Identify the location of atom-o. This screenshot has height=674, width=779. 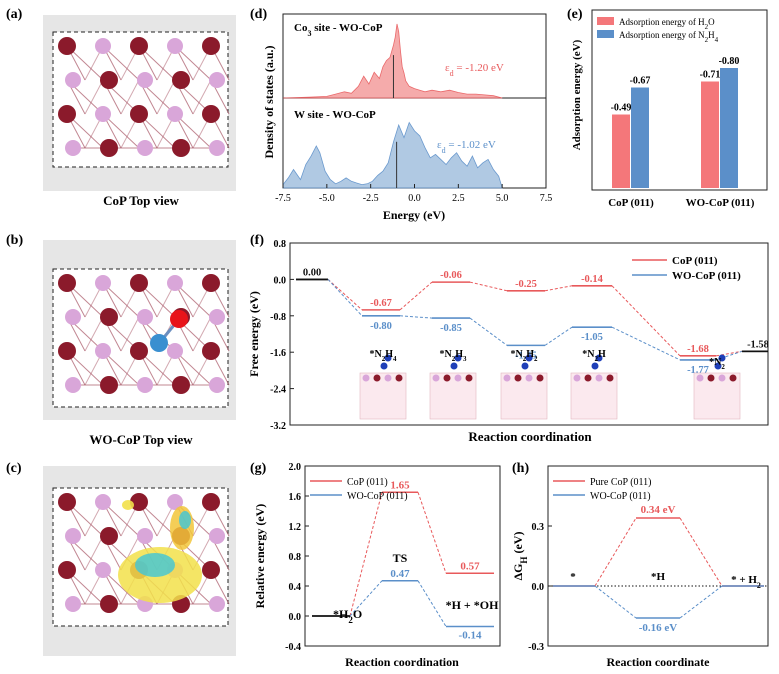
(179, 319).